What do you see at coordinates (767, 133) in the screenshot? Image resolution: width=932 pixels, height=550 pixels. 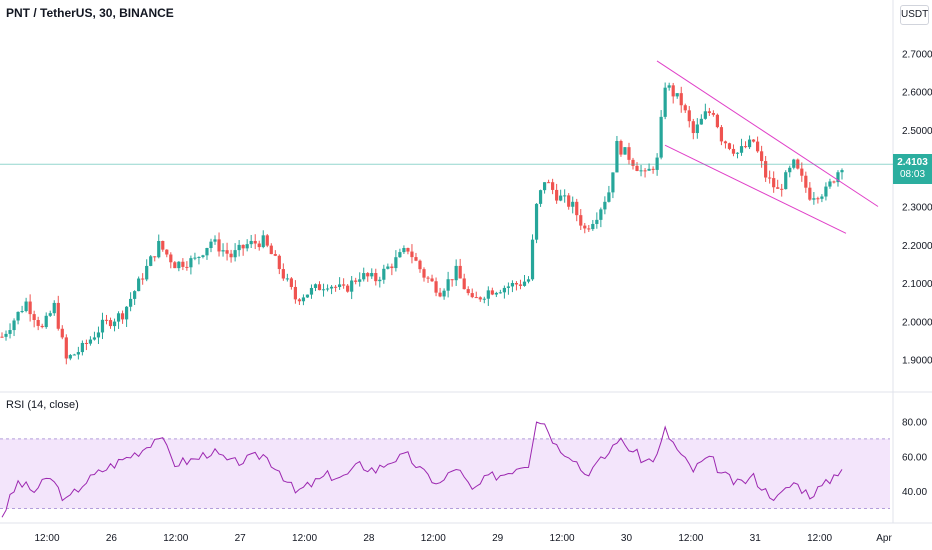 I see `channel-upper-line` at bounding box center [767, 133].